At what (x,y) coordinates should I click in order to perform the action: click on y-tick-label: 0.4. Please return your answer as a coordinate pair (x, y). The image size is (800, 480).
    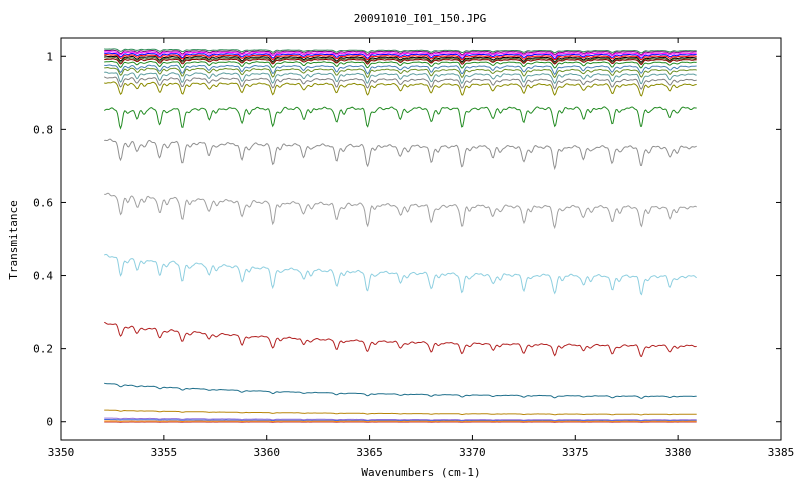
    Looking at the image, I should click on (43, 276).